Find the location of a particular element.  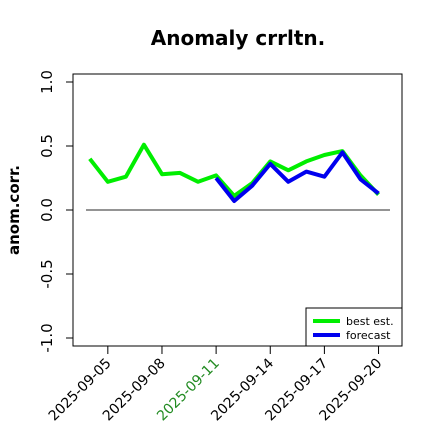

legend-label-forecast: forecast is located at coordinates (368, 335).